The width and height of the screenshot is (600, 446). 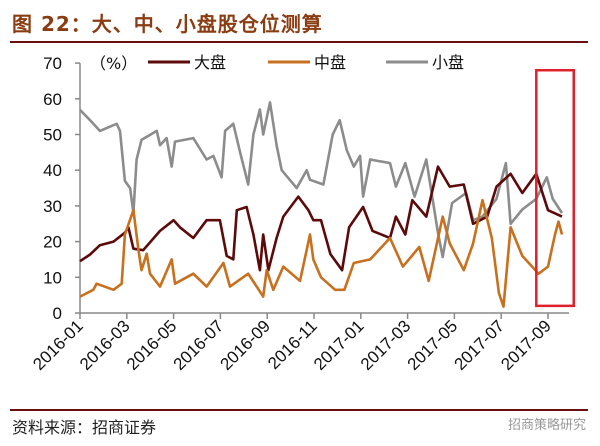 What do you see at coordinates (292, 344) in the screenshot?
I see `x-tick-label: 2016-11` at bounding box center [292, 344].